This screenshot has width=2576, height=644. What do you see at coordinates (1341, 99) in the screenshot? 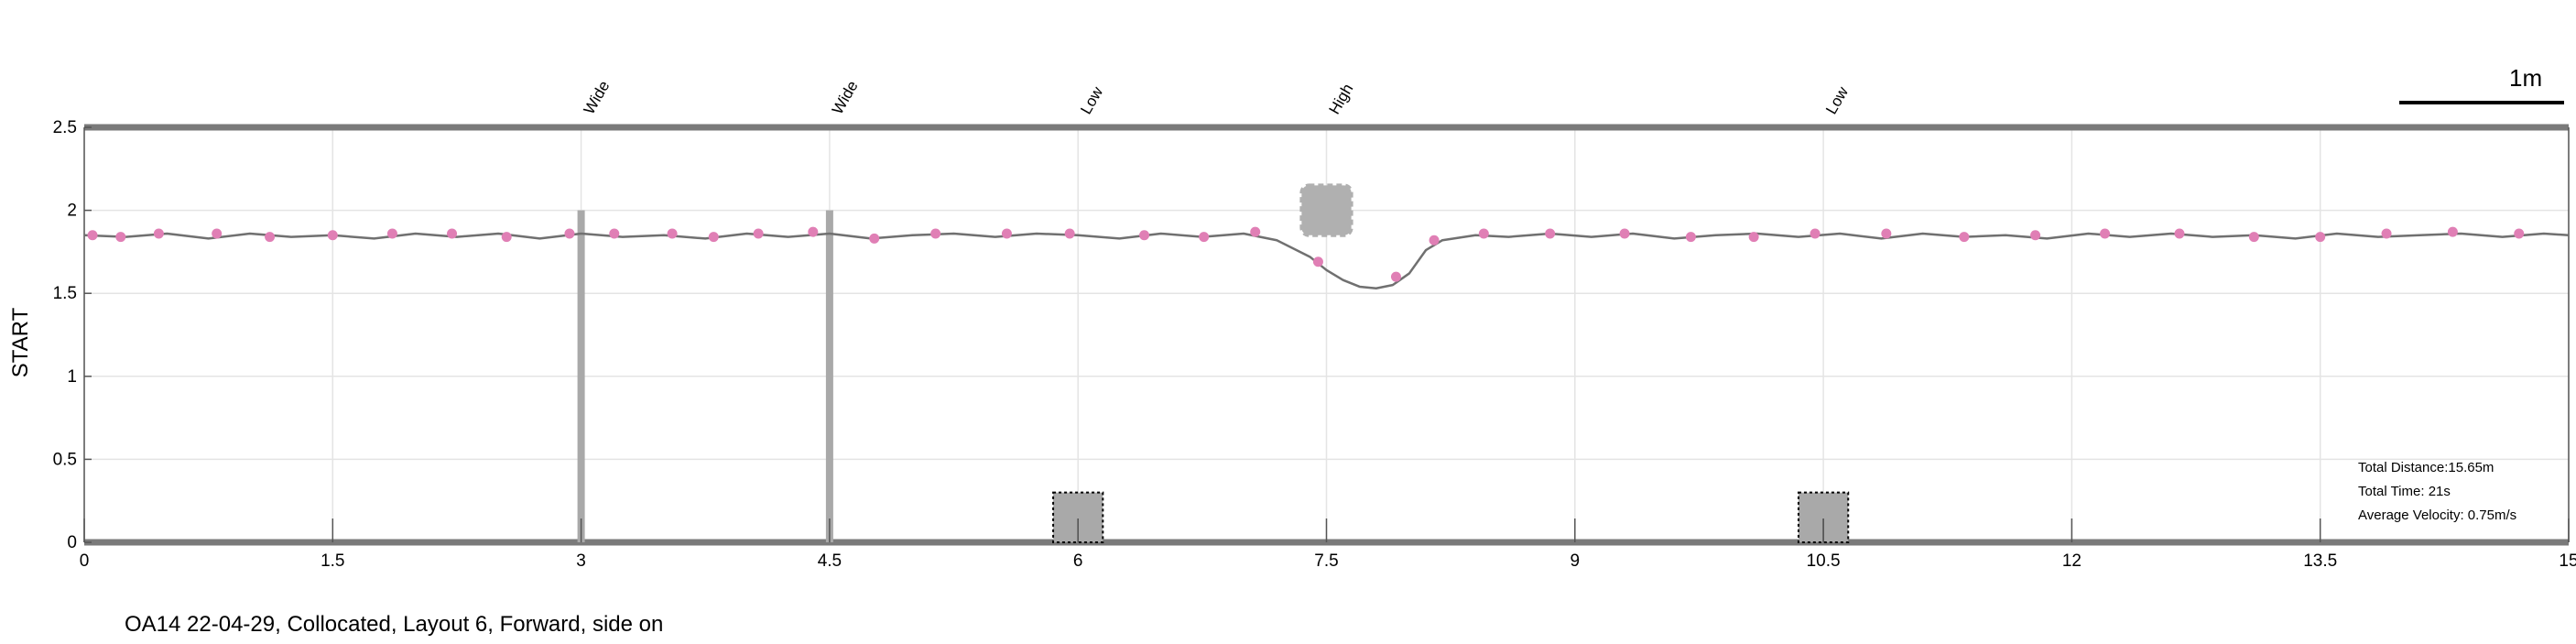
I see `obstacle-label: High` at bounding box center [1341, 99].